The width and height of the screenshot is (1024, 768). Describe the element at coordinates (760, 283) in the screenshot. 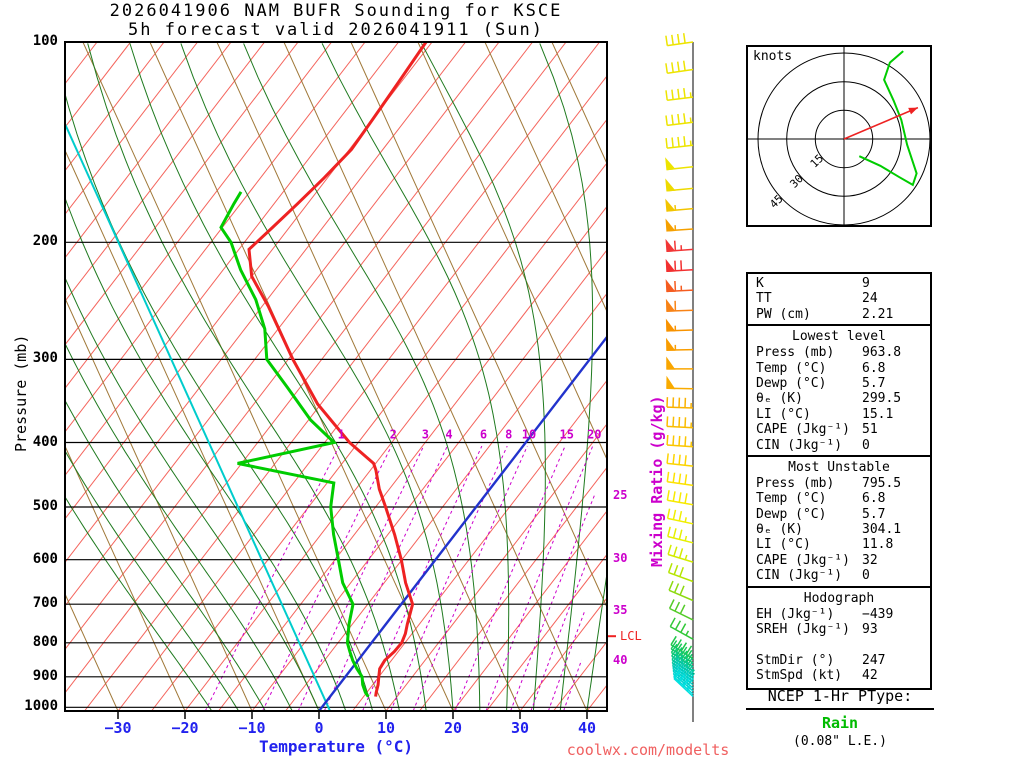

I see `table-row-label: K` at that location.